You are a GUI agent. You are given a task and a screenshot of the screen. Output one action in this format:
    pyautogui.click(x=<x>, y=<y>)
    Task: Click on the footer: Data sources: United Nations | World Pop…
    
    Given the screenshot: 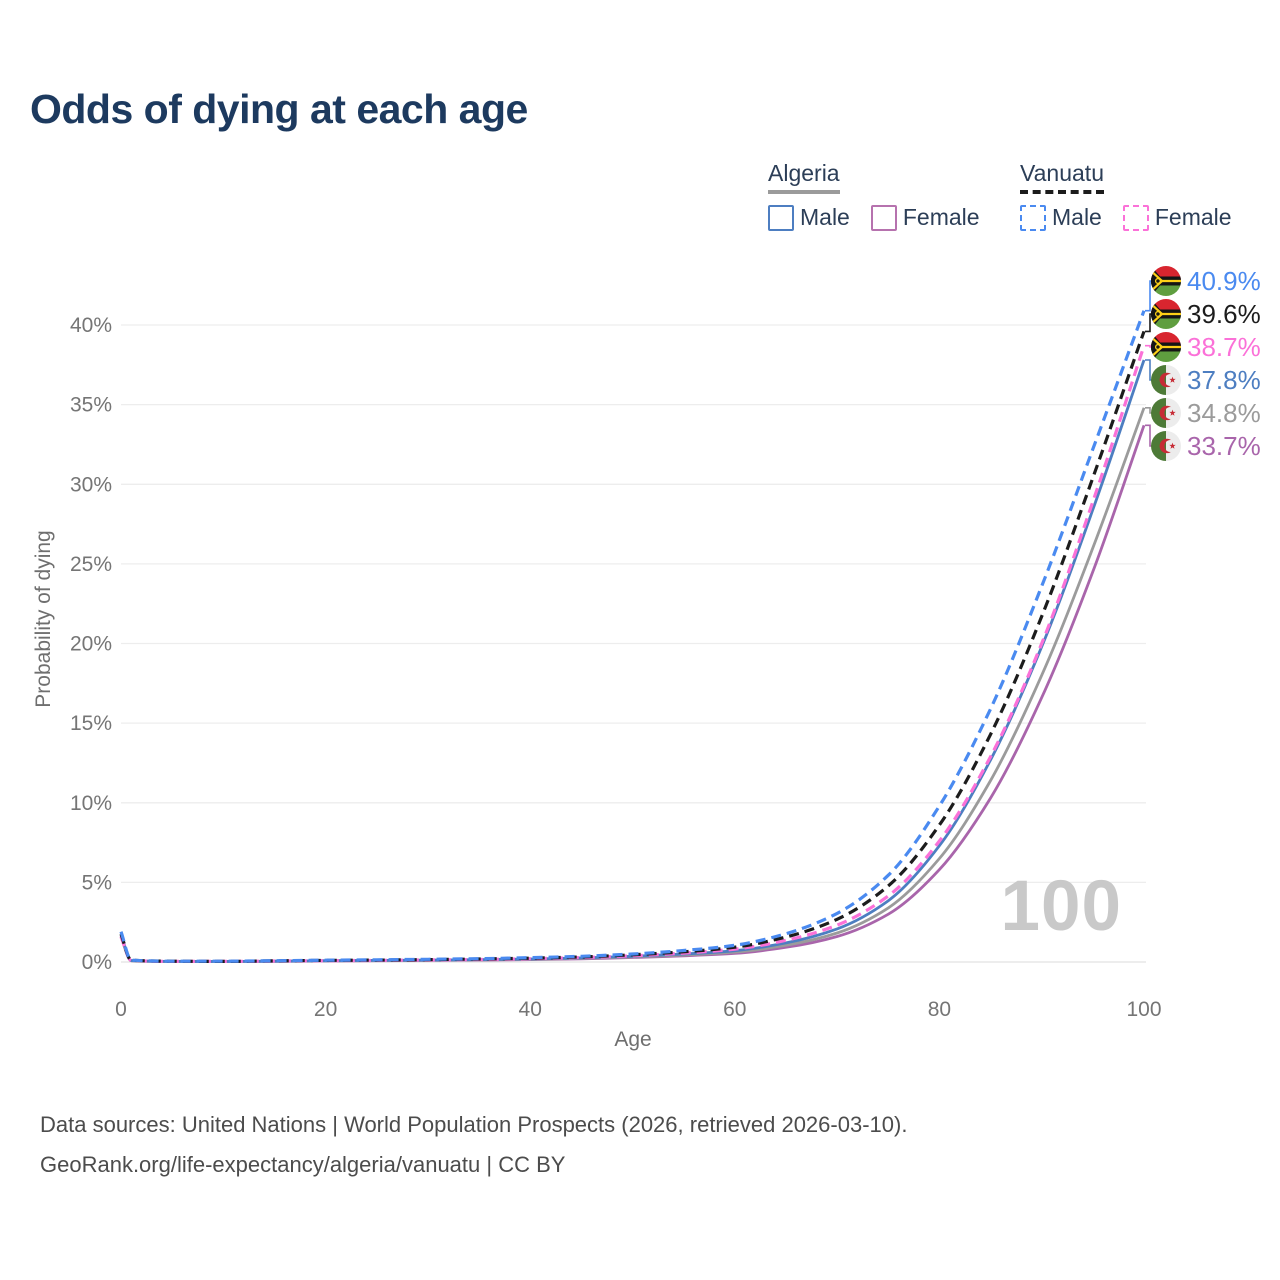 What is the action you would take?
    pyautogui.click(x=473, y=1145)
    